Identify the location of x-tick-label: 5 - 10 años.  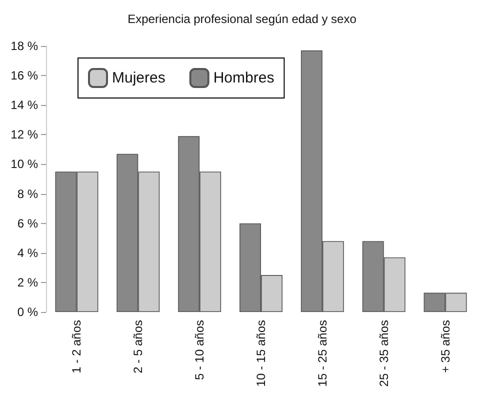
(199, 350).